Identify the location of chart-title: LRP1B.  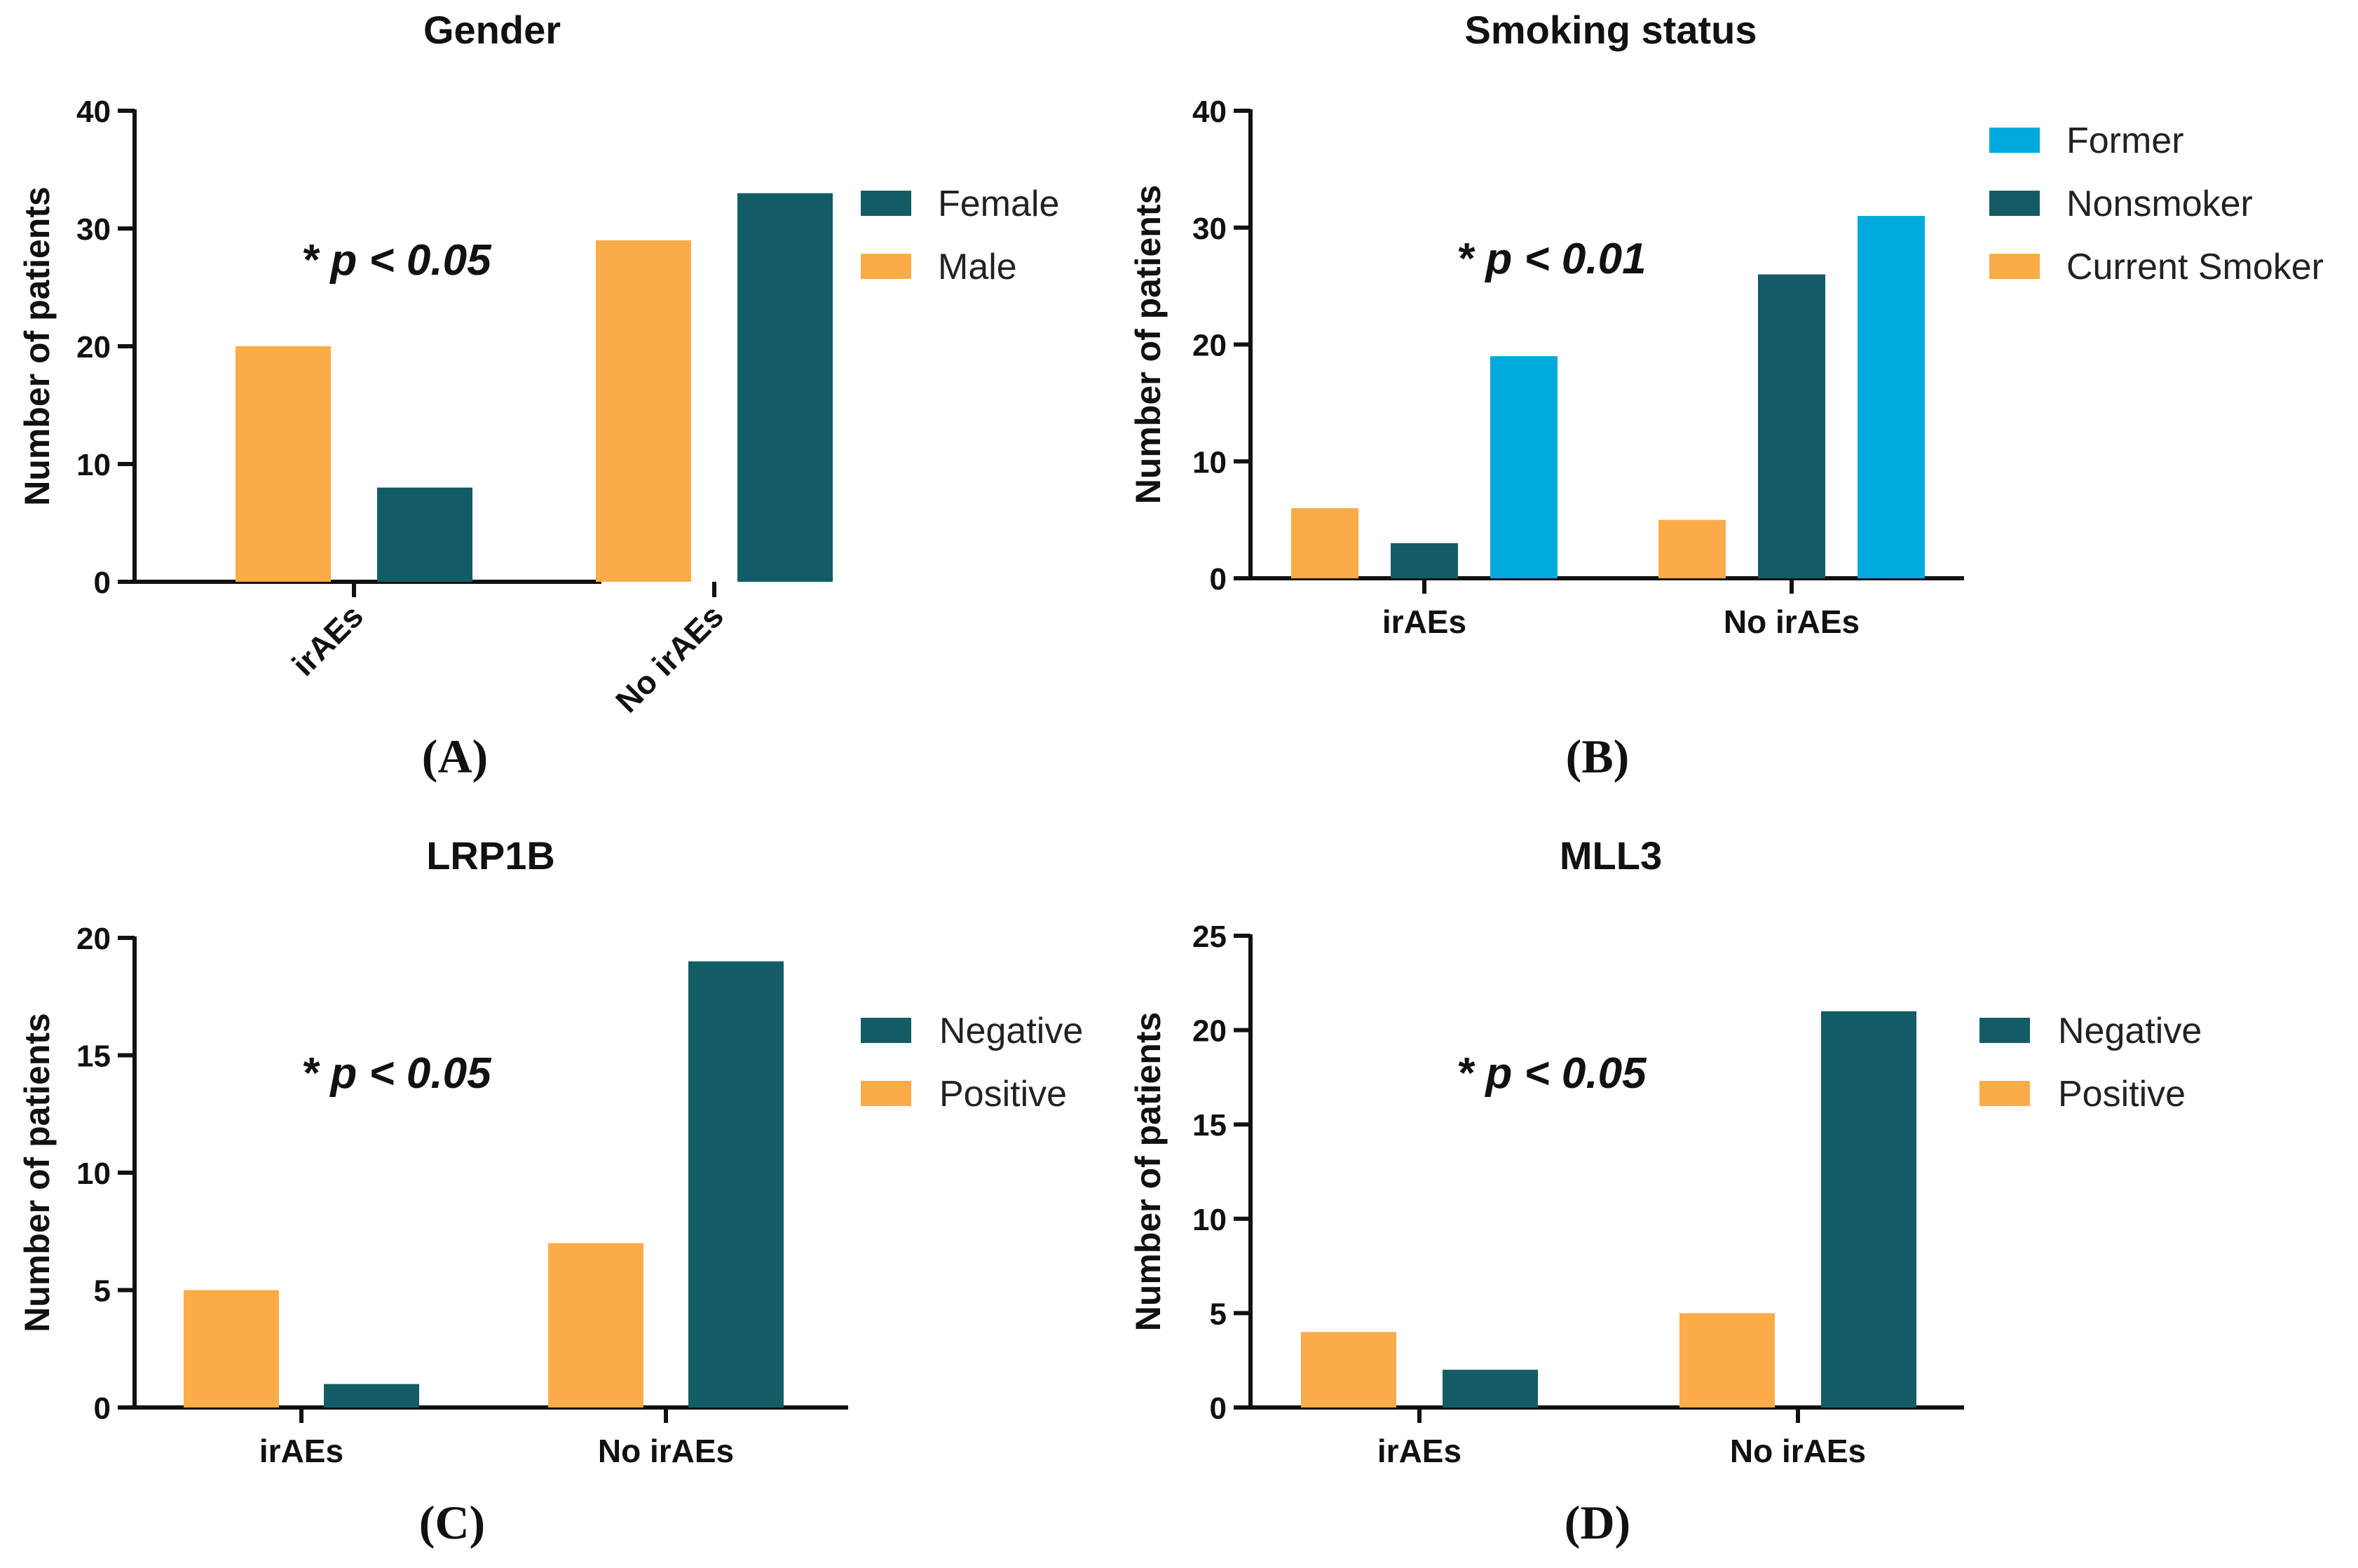
(490, 855).